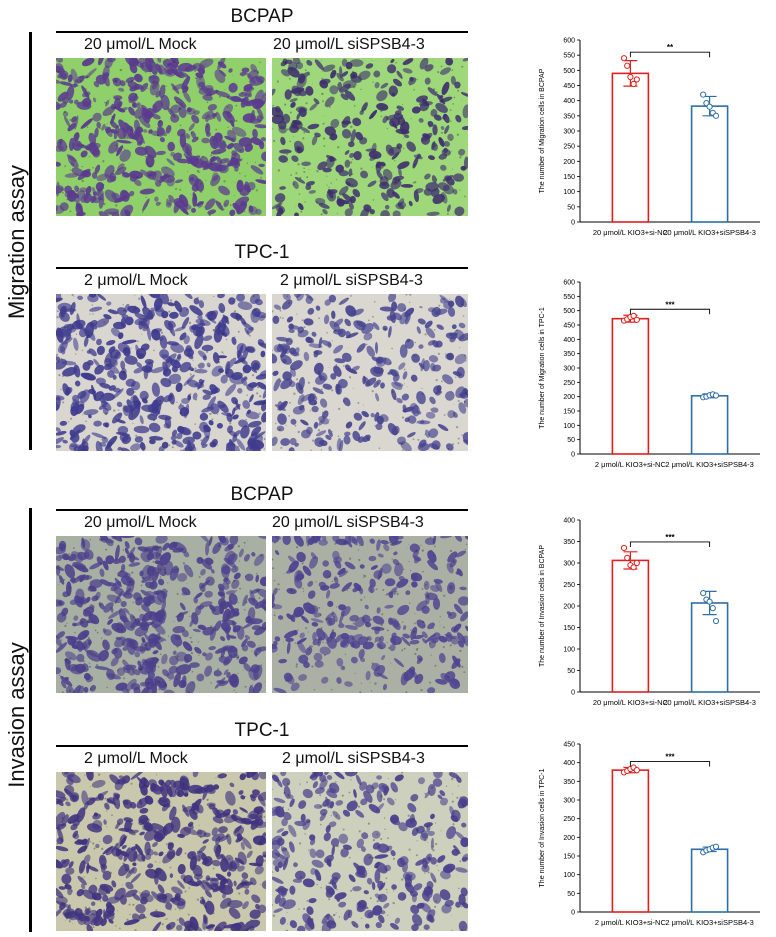 The width and height of the screenshot is (776, 937). What do you see at coordinates (569, 801) in the screenshot?
I see `y-tick-label: 300` at bounding box center [569, 801].